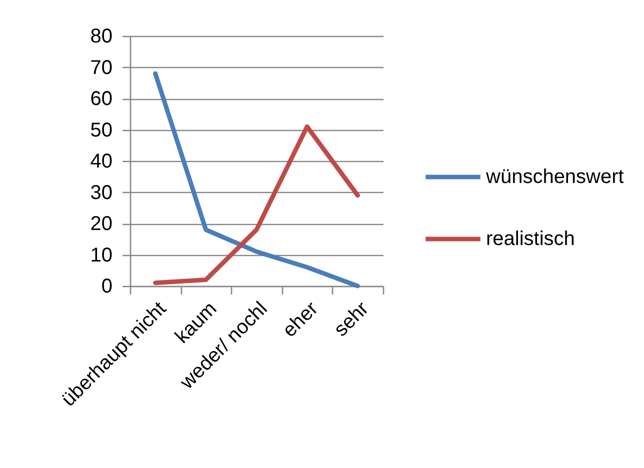 The image size is (644, 468). What do you see at coordinates (101, 255) in the screenshot?
I see `y-tick-label: 10` at bounding box center [101, 255].